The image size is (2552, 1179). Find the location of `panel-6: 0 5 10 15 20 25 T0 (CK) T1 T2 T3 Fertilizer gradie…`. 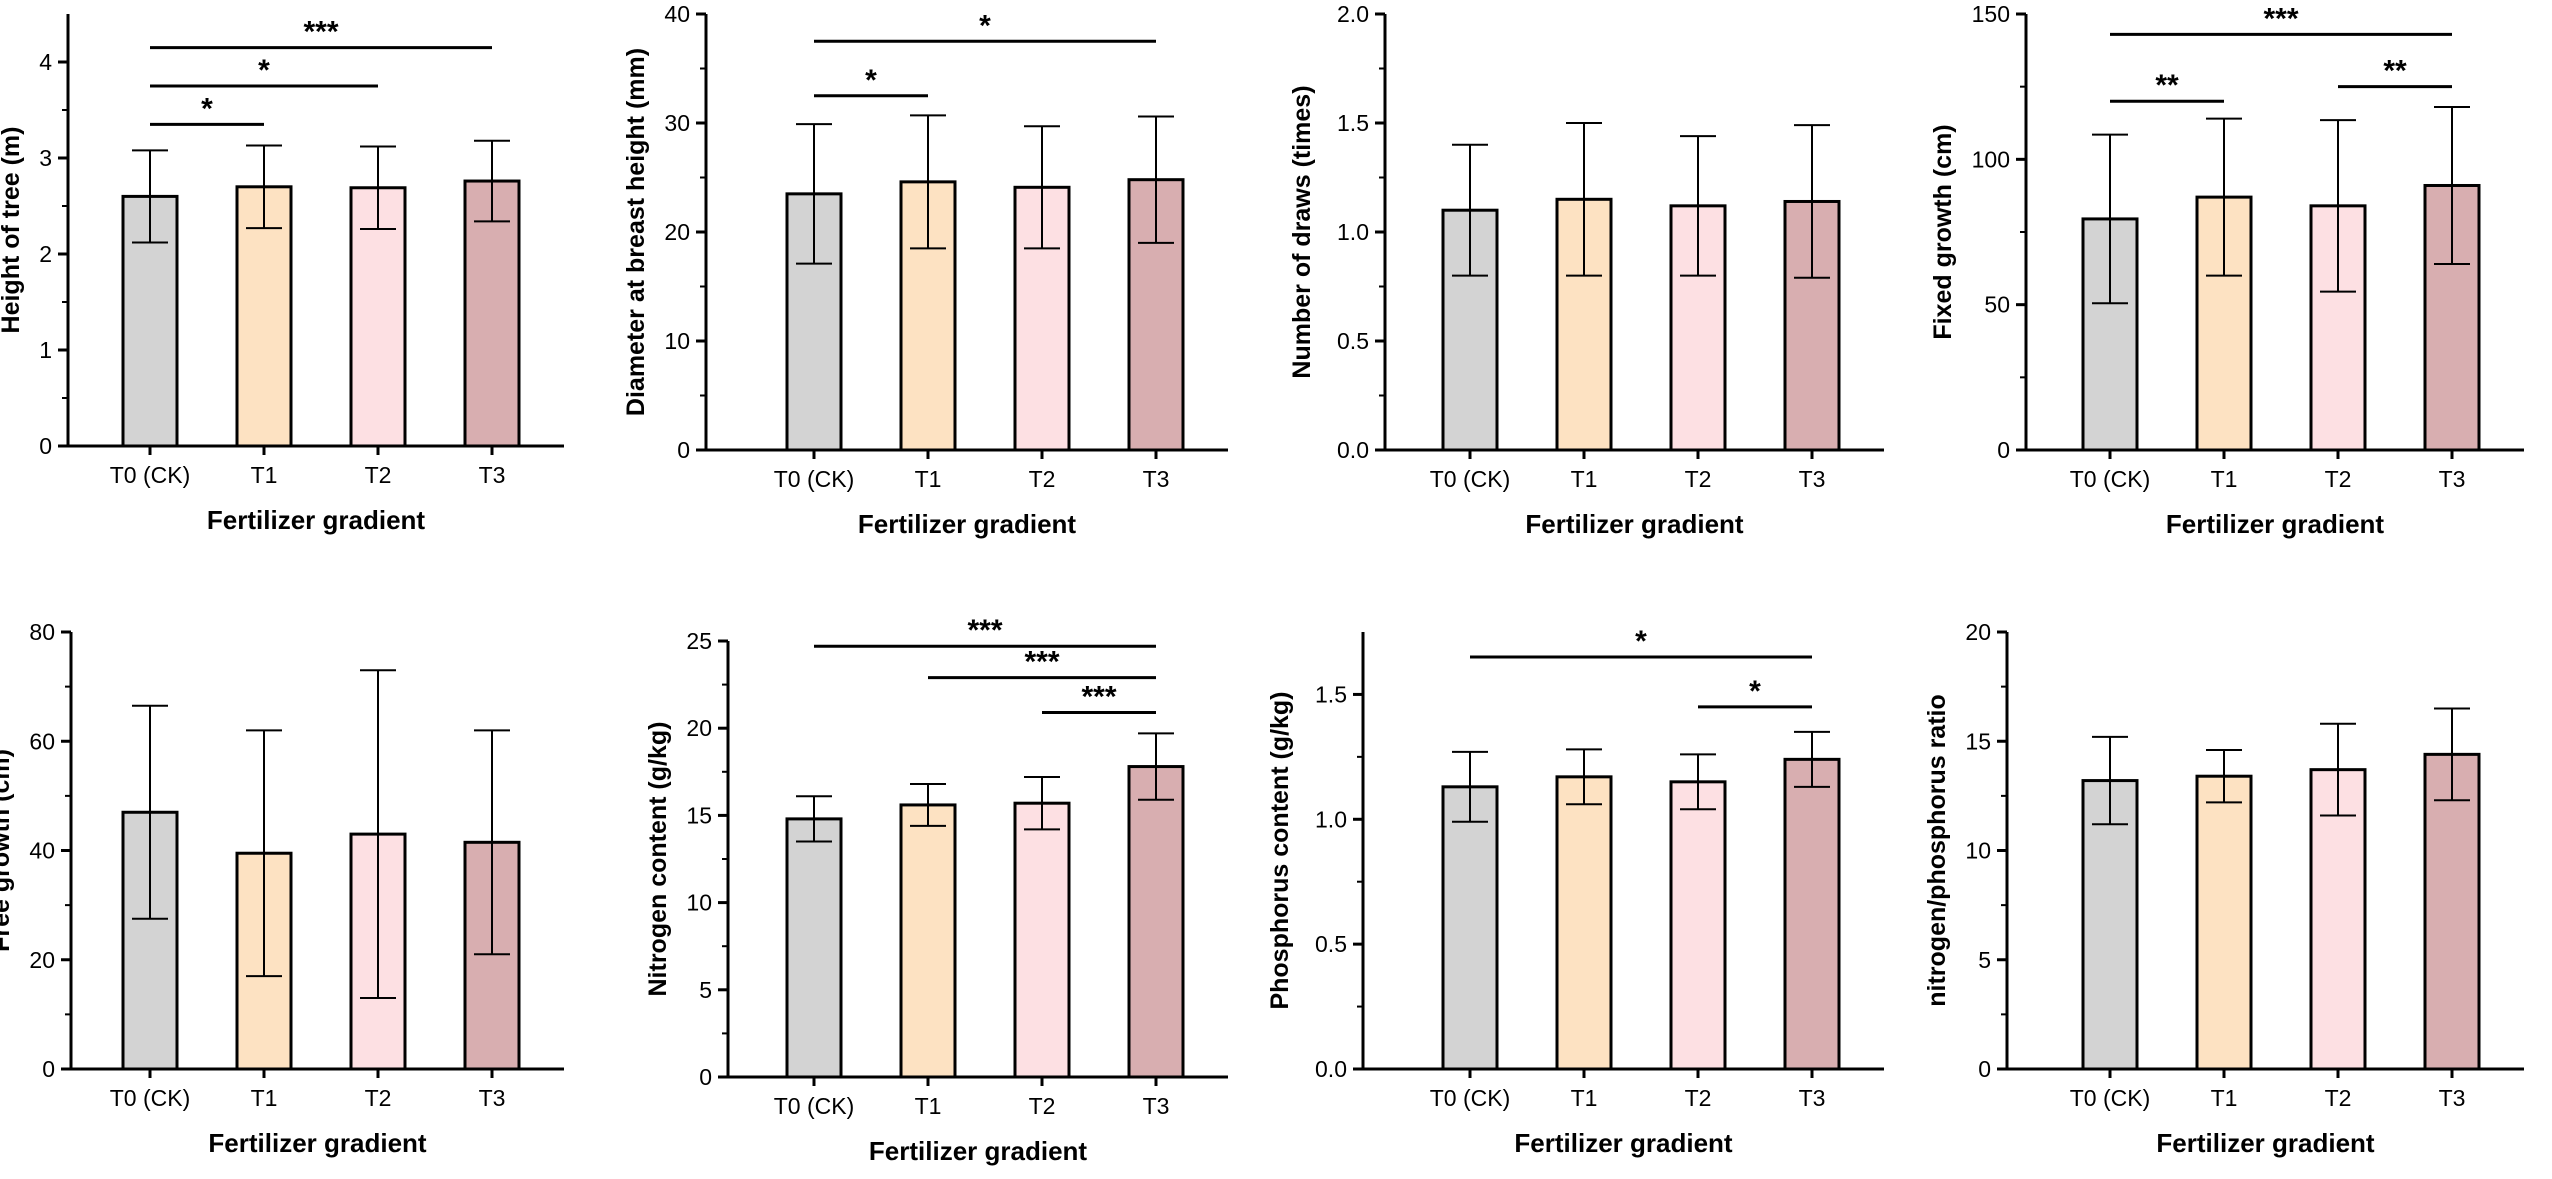

panel-6: 0 5 10 15 20 25 T0 (CK) T1 T2 T3 Fertilizer gradie… is located at coordinates (936, 890).